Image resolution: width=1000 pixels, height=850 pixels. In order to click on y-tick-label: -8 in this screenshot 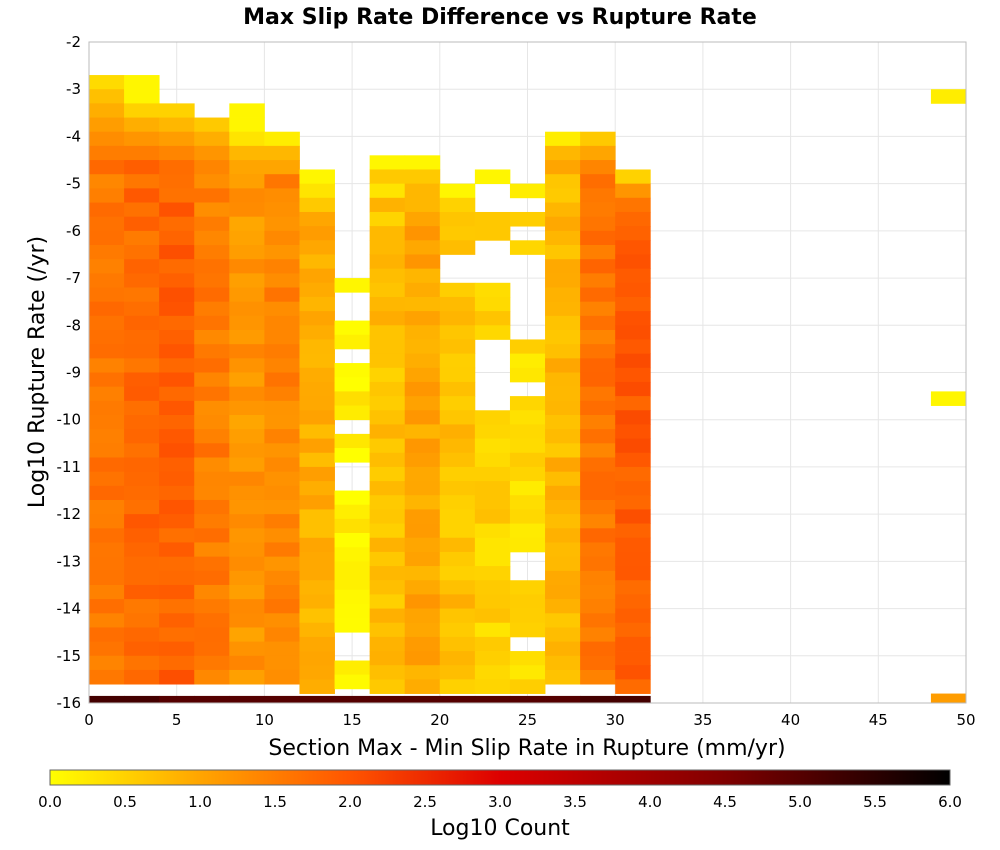, I will do `click(73, 325)`.